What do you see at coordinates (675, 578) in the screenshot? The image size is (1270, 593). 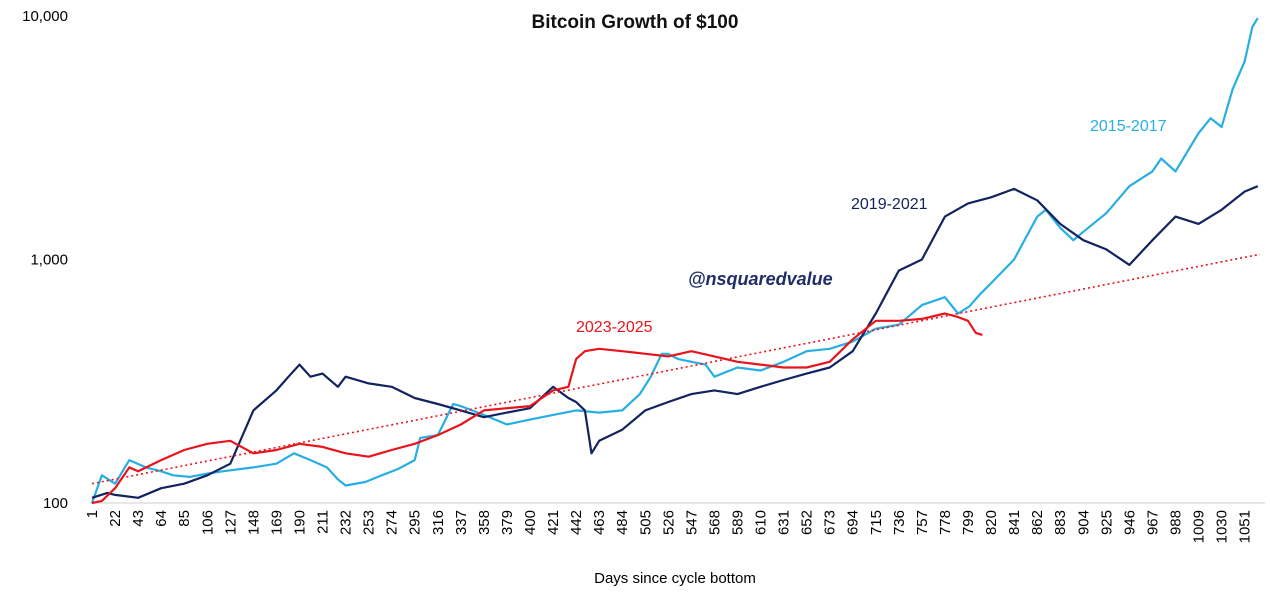 I see `x-axis-label: Days since cycle bottom` at bounding box center [675, 578].